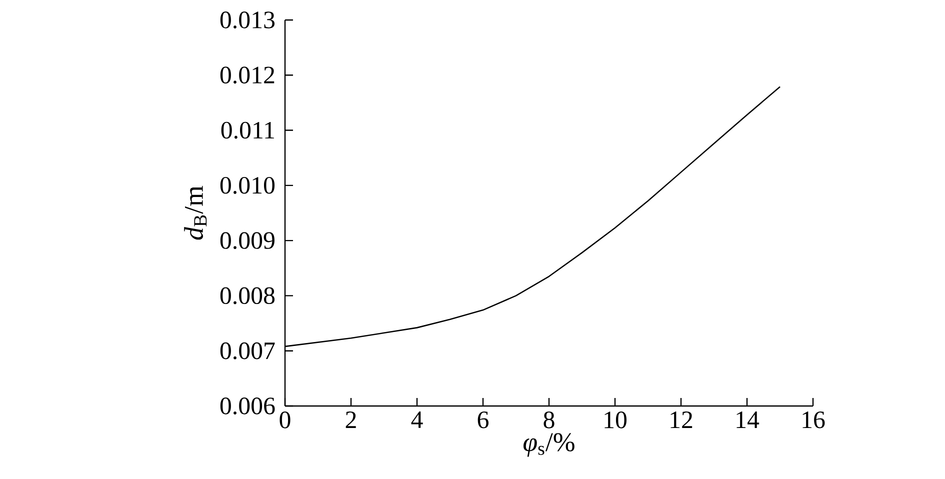  What do you see at coordinates (549, 420) in the screenshot?
I see `x-tick-label: 8` at bounding box center [549, 420].